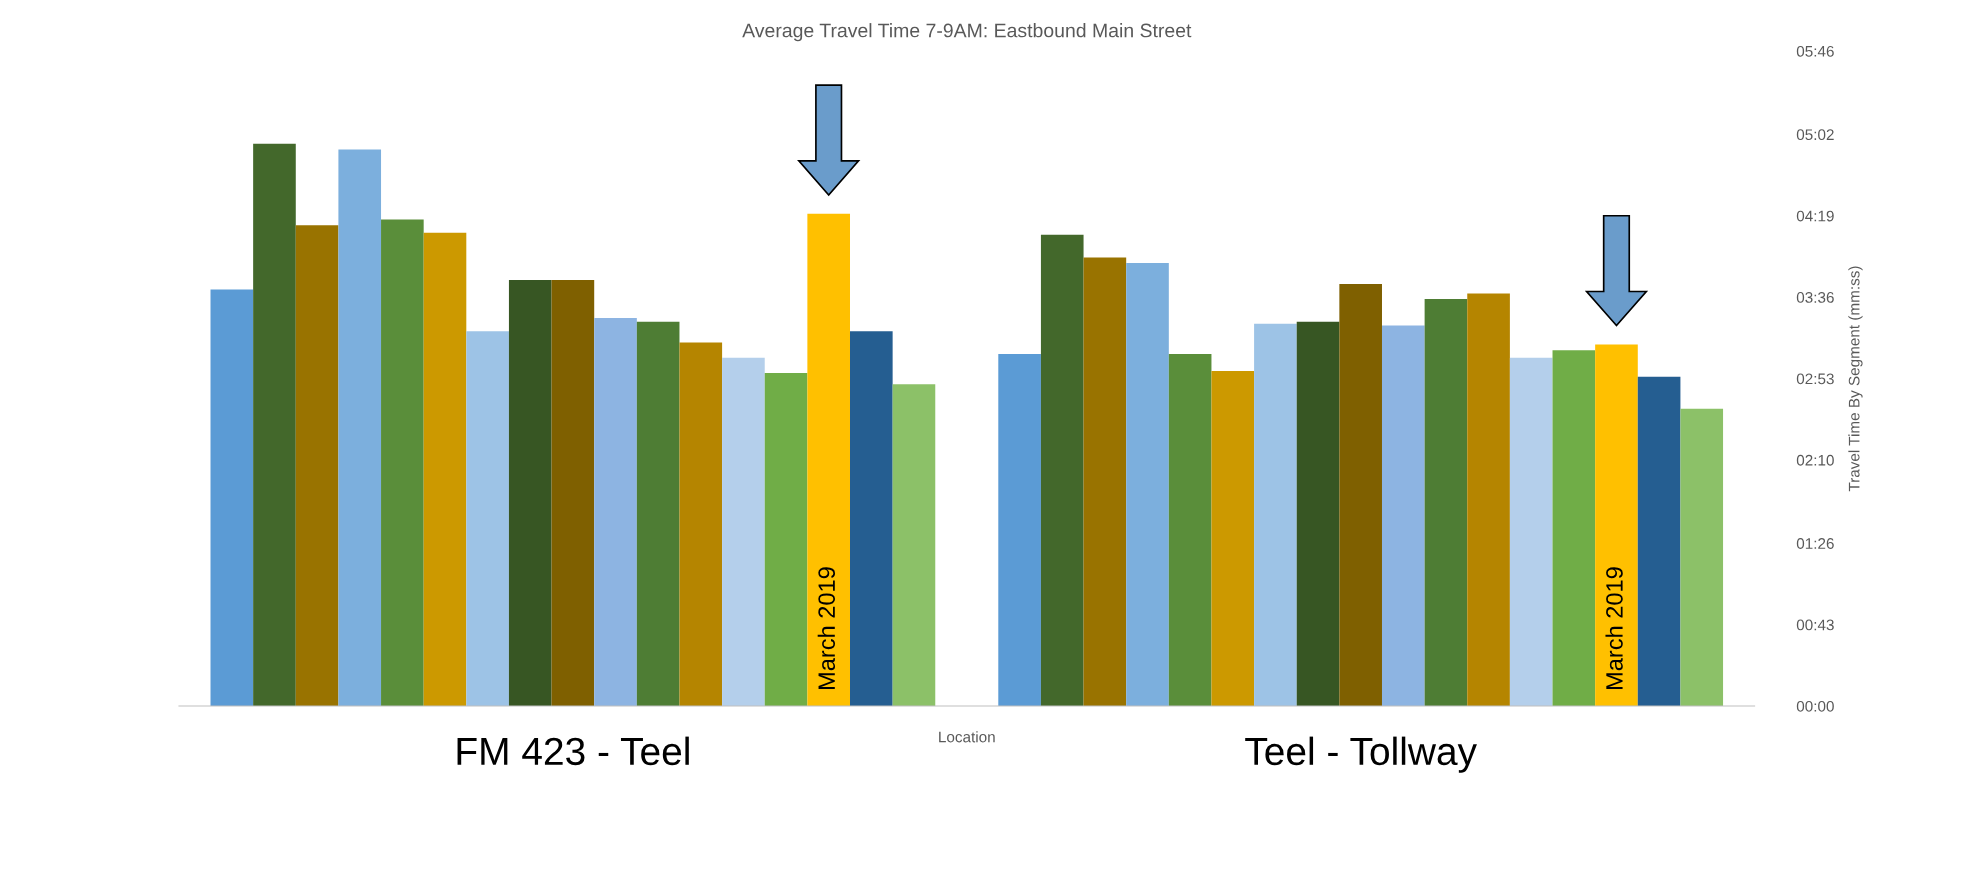  I want to click on x-tick-label: FM 423 - Teel, so click(573, 751).